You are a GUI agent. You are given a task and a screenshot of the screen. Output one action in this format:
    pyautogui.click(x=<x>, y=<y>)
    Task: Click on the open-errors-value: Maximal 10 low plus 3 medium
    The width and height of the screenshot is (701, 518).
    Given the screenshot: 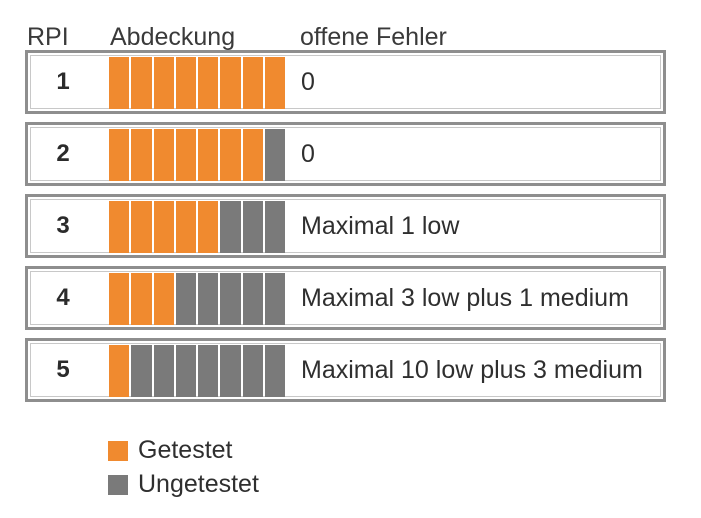 What is the action you would take?
    pyautogui.click(x=472, y=369)
    